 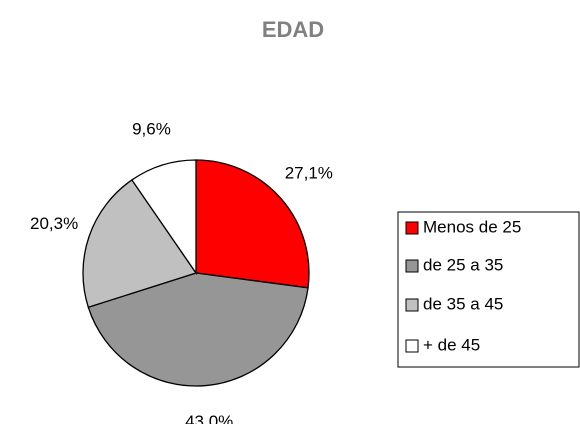 What do you see at coordinates (463, 264) in the screenshot?
I see `legend-label: de 25 a 35` at bounding box center [463, 264].